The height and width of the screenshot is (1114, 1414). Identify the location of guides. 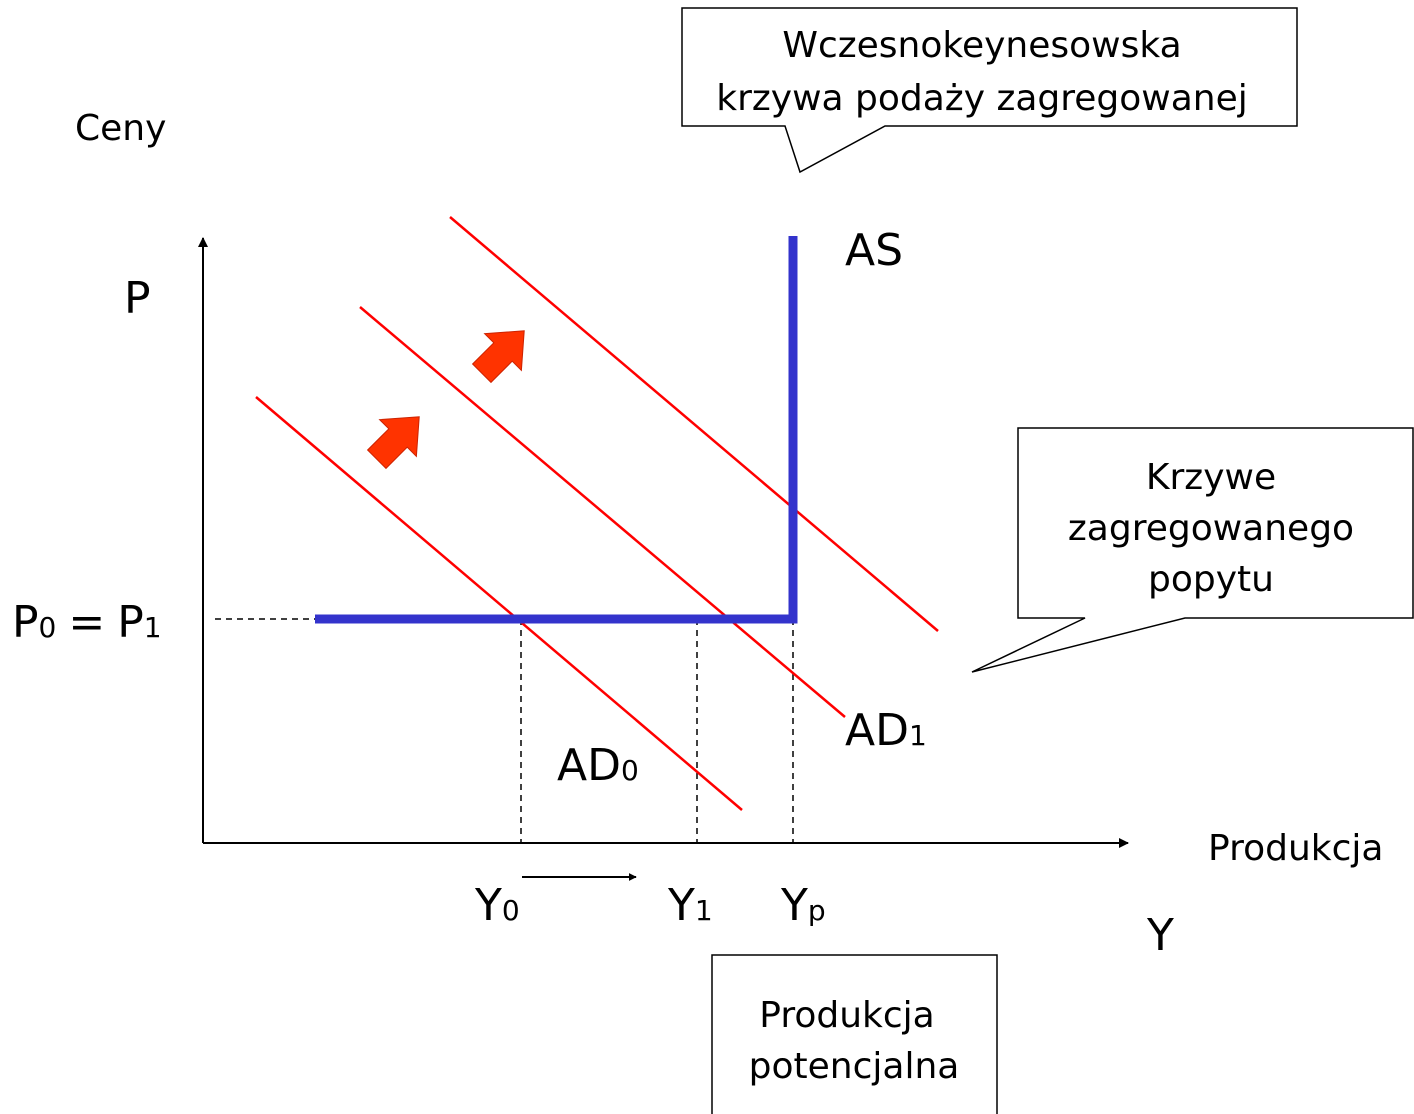
(504, 730).